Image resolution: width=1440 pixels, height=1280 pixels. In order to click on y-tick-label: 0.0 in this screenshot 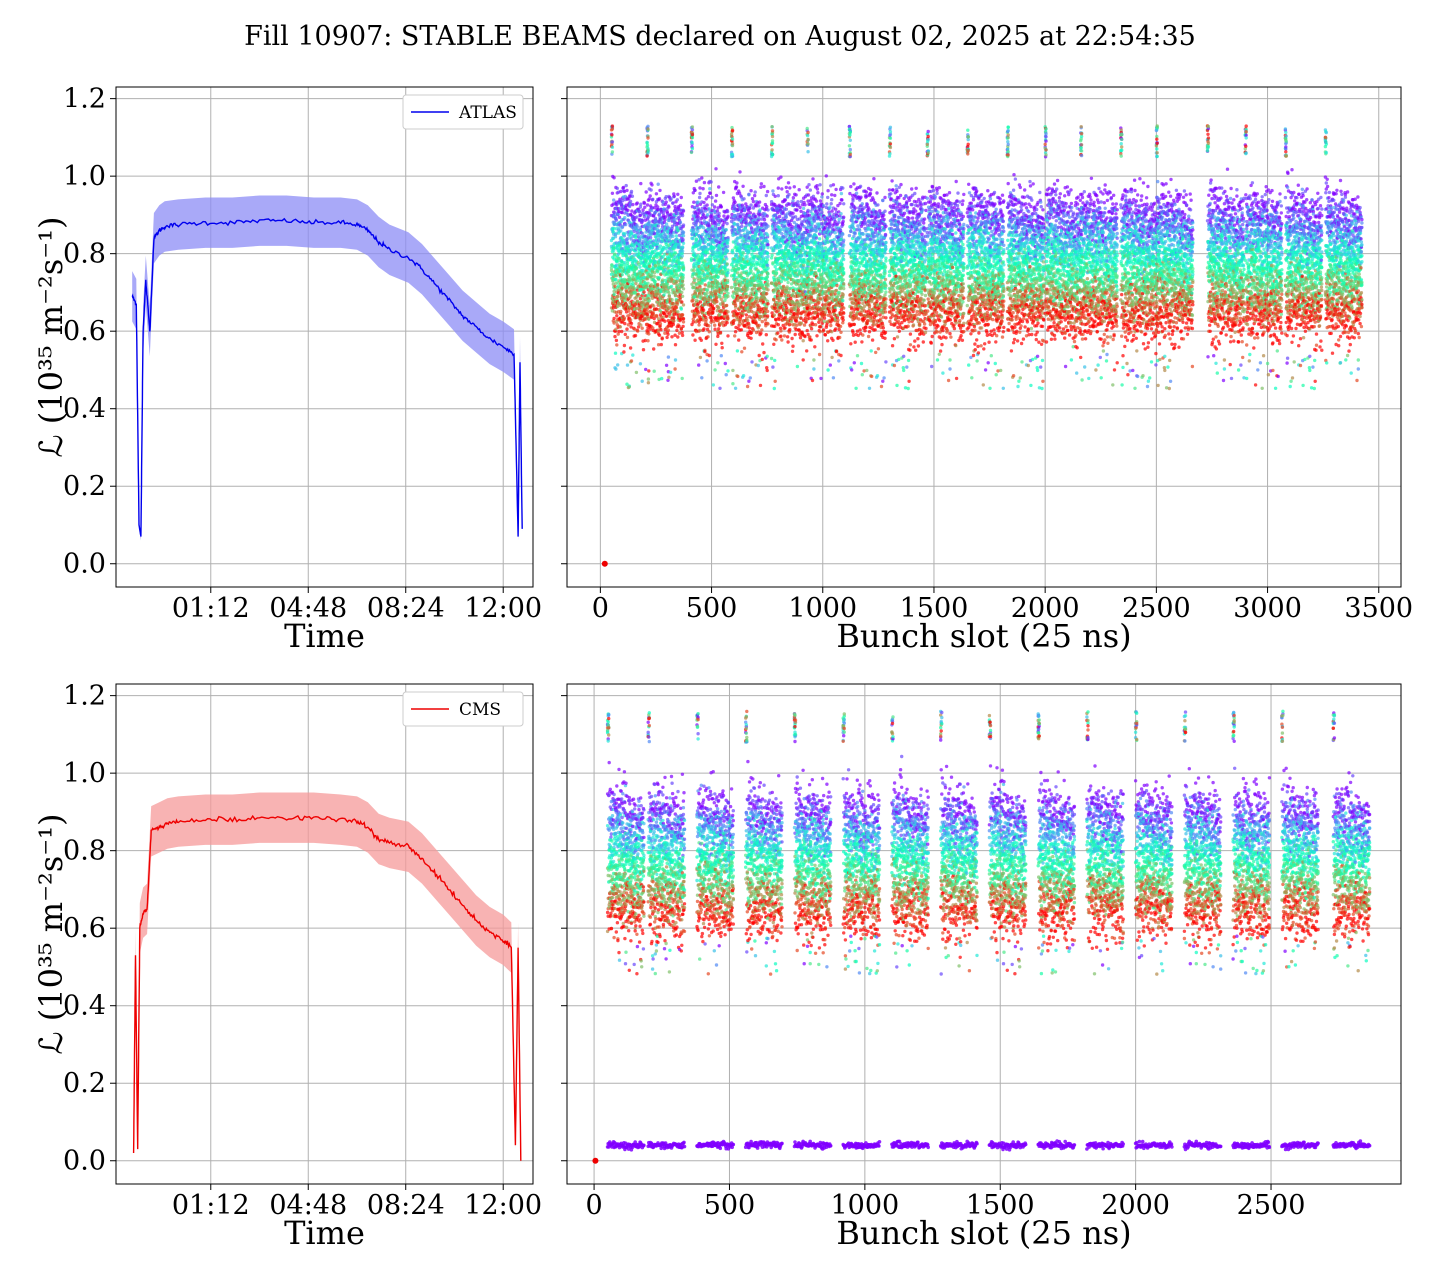, I will do `click(84, 564)`.